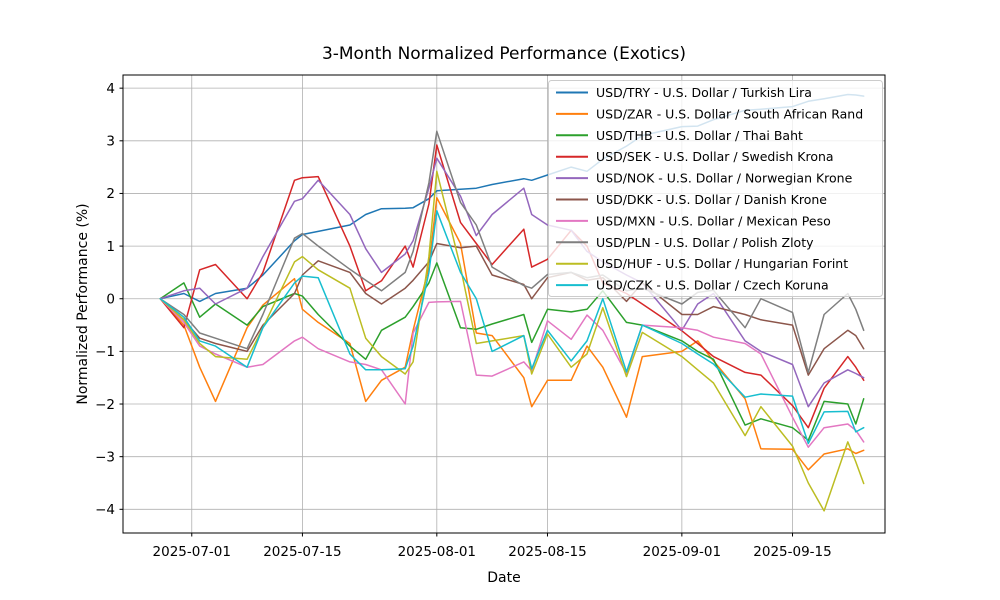 The image size is (1000, 600). Describe the element at coordinates (504, 578) in the screenshot. I see `x-axis-label: Date` at that location.